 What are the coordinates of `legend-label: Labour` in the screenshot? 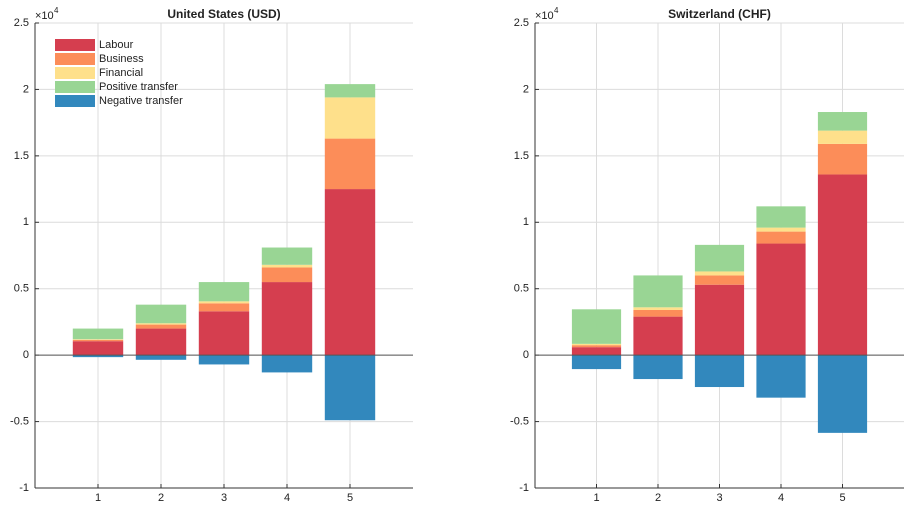 It's located at (116, 45).